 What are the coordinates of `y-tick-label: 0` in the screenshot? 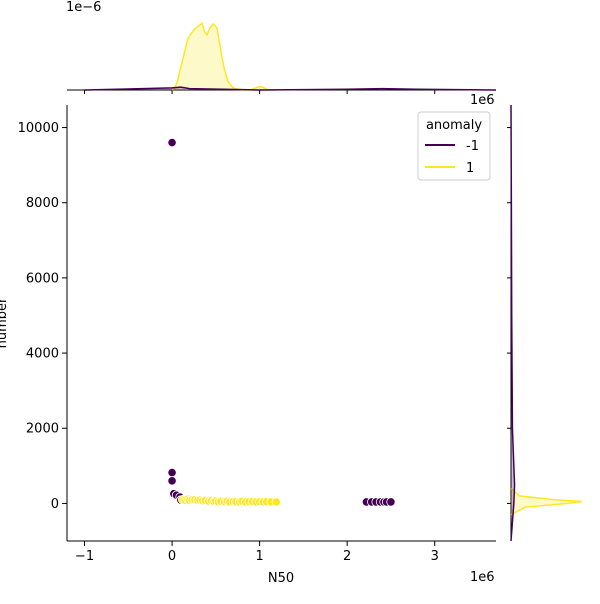 It's located at (55, 504).